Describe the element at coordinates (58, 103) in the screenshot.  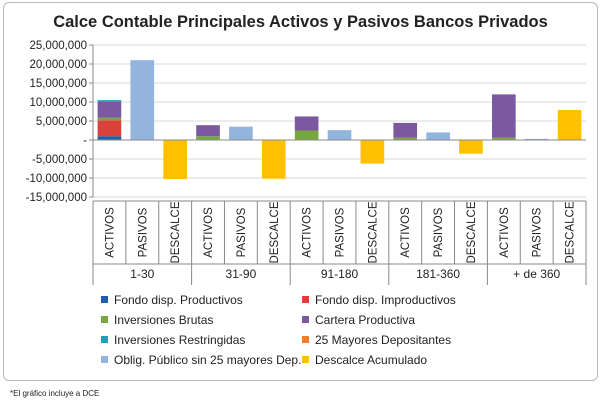
I see `y-tick-label: 10,000,000` at that location.